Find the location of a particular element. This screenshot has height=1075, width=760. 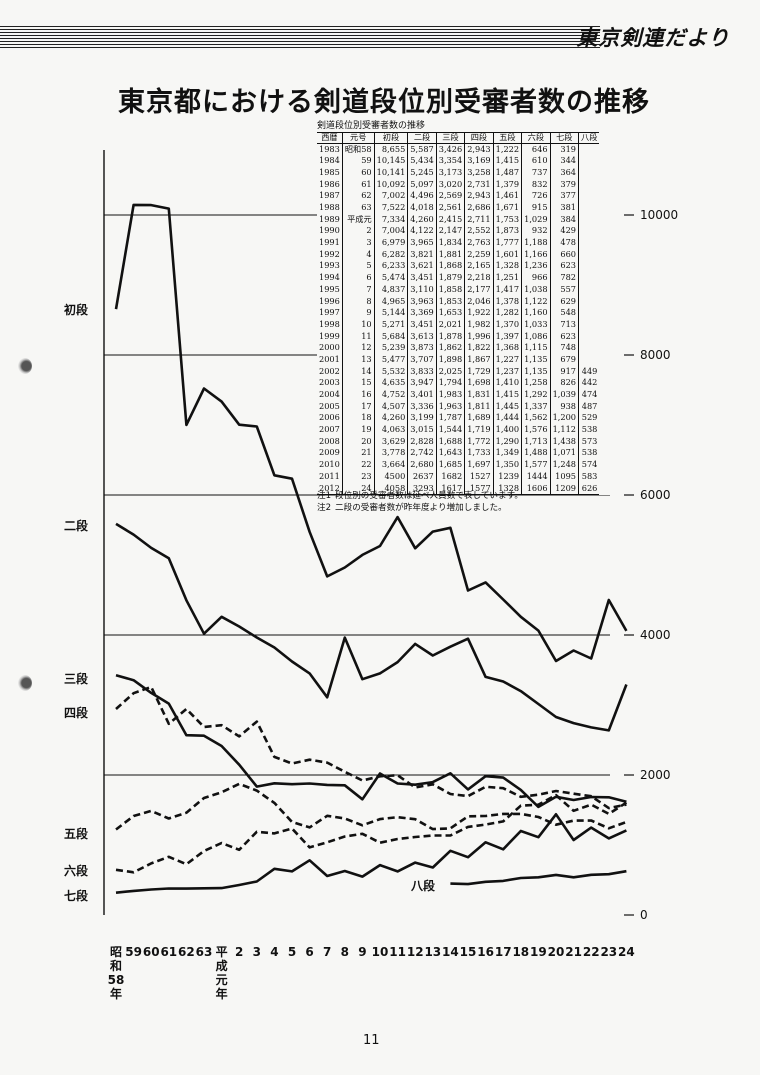

table-row: 2012 24 4058 3293 1617 1577 1328 1606 1209 626 is located at coordinates (458, 488).